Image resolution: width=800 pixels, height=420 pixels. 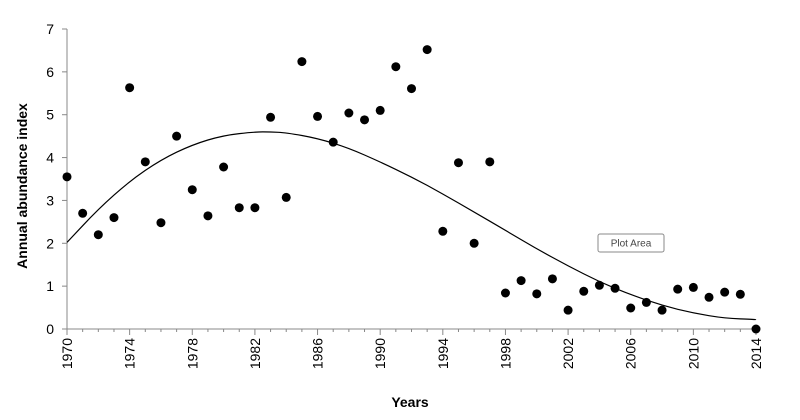 I want to click on x-tick-label: 1998, so click(x=505, y=353).